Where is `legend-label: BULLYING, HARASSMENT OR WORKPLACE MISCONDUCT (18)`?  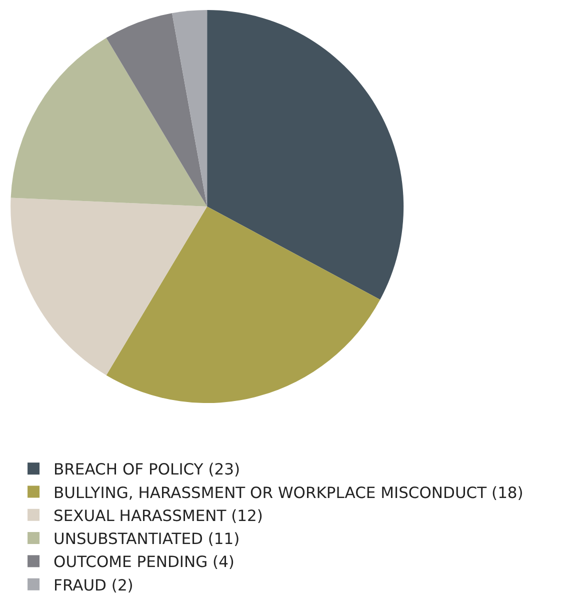 legend-label: BULLYING, HARASSMENT OR WORKPLACE MISCONDUCT (18) is located at coordinates (289, 493).